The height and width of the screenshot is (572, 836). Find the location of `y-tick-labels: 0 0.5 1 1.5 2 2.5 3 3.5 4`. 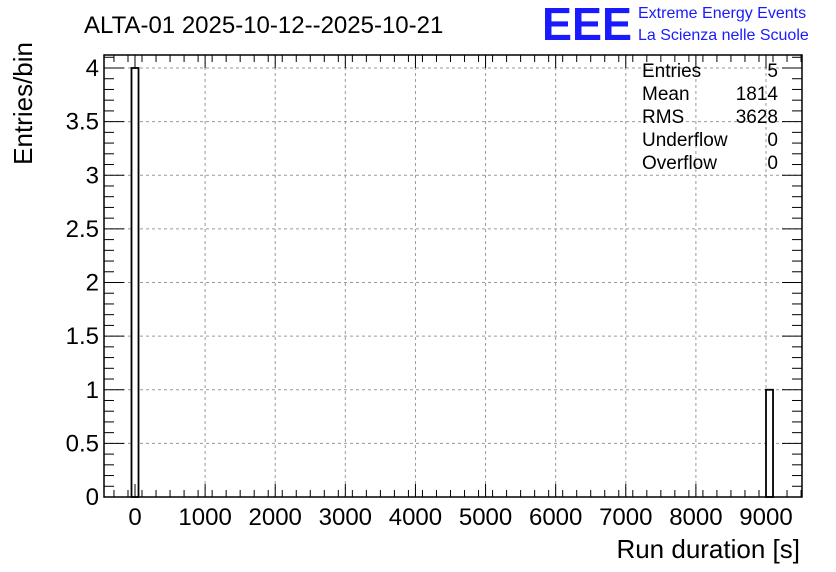

y-tick-labels: 0 0.5 1 1.5 2 2.5 3 3.5 4 is located at coordinates (82, 283).